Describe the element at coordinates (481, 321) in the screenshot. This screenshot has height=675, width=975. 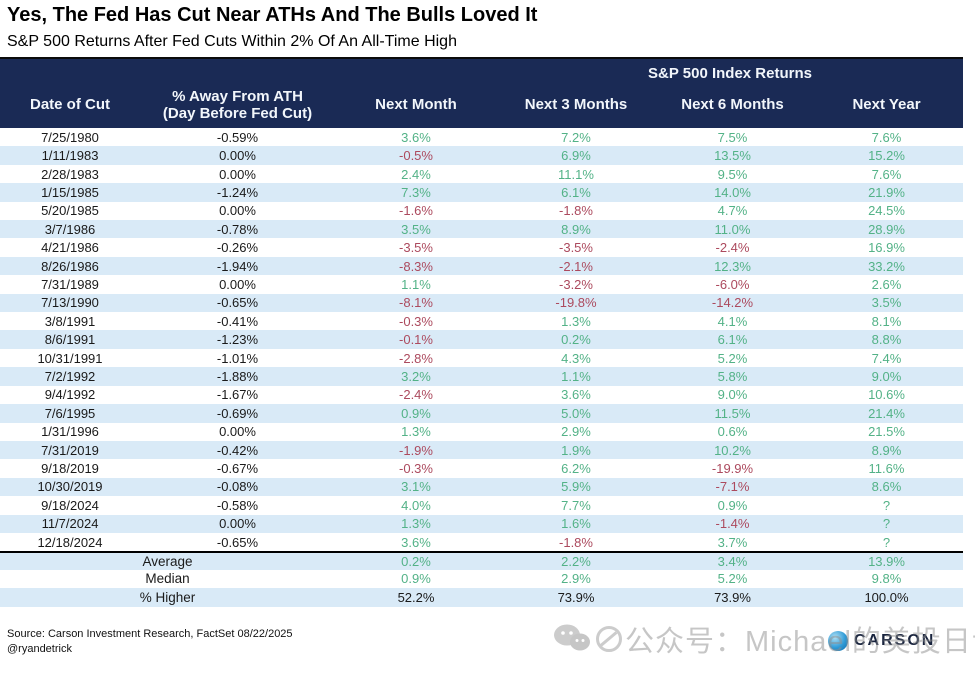
I see `table-row: 3/8/1991 -0.41% -0.3% 1.3% 4.1% 8.1%` at that location.